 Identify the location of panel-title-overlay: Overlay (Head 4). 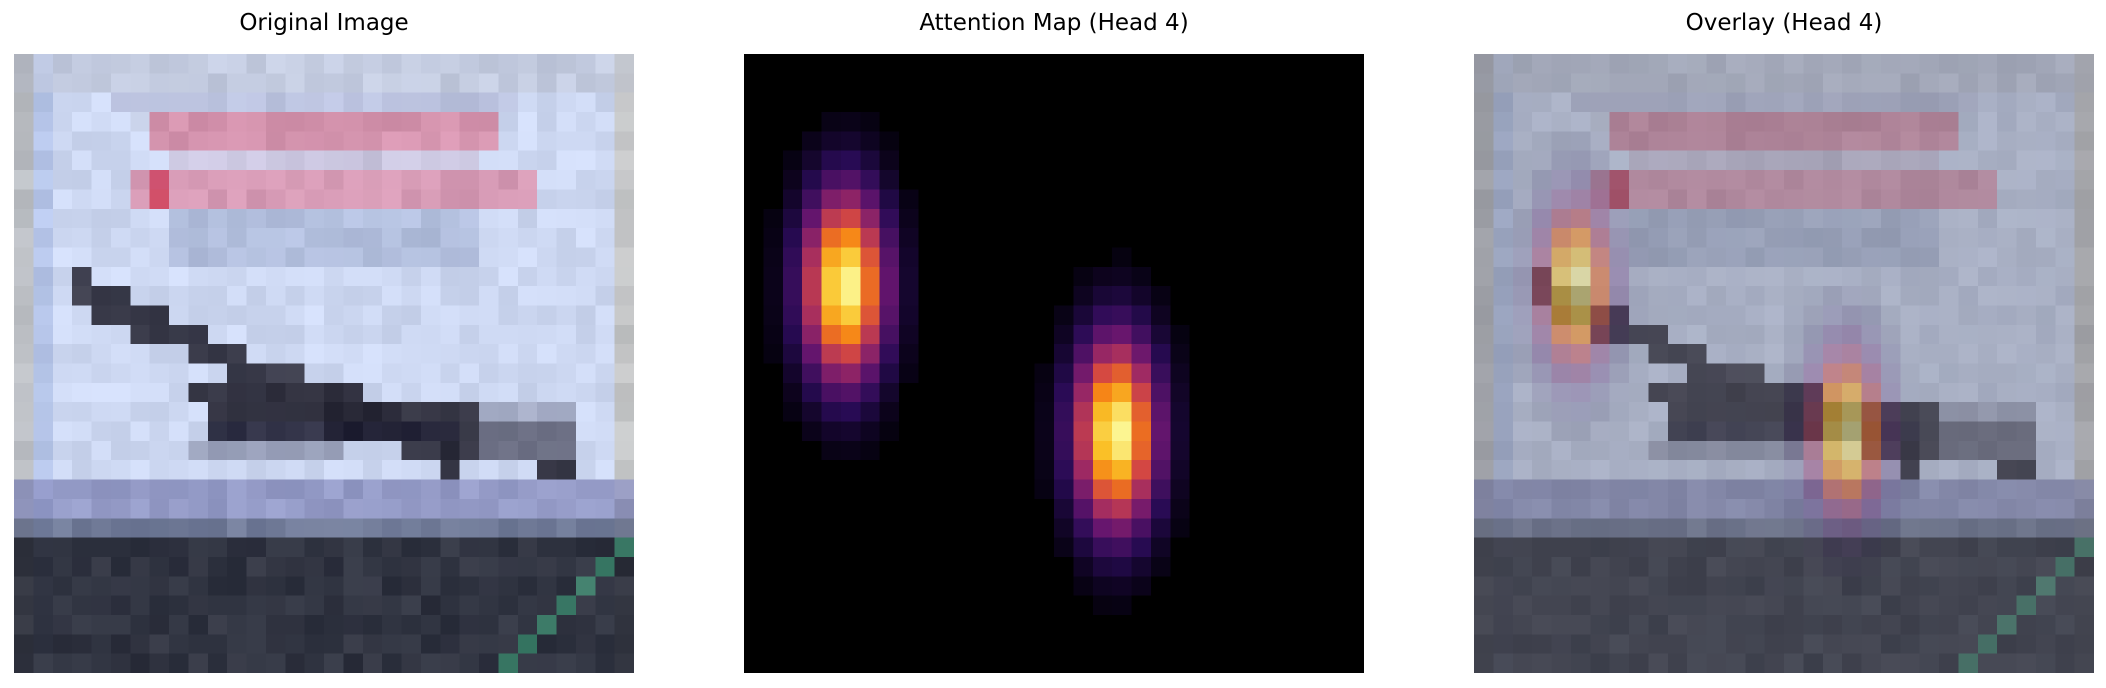
(1784, 23).